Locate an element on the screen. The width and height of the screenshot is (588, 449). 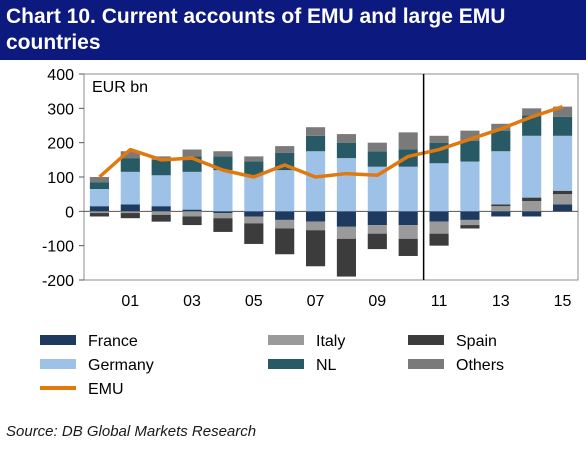
legend-label-others: Others is located at coordinates (480, 365).